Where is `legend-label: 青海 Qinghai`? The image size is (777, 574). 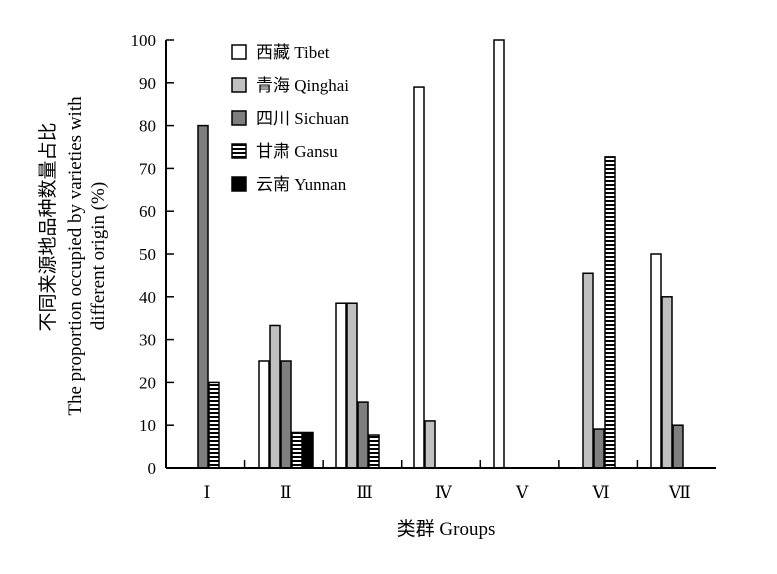
legend-label: 青海 Qinghai is located at coordinates (302, 85).